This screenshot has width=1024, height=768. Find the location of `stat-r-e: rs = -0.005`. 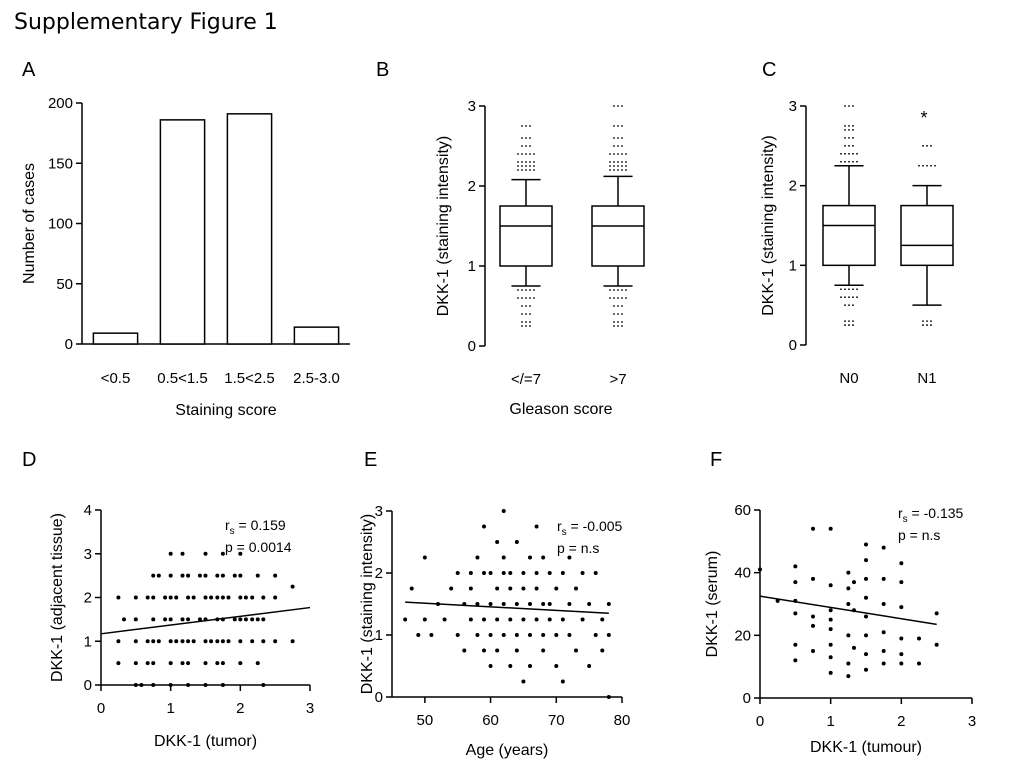

stat-r-e: rs = -0.005 is located at coordinates (590, 528).